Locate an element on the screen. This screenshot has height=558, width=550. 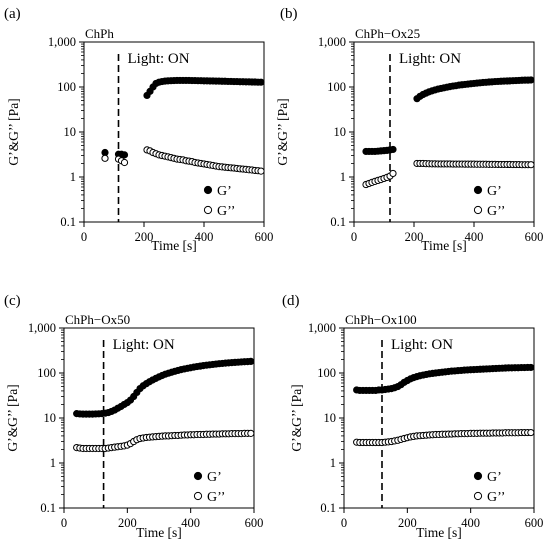
sample-name: ChPh is located at coordinates (99, 33).